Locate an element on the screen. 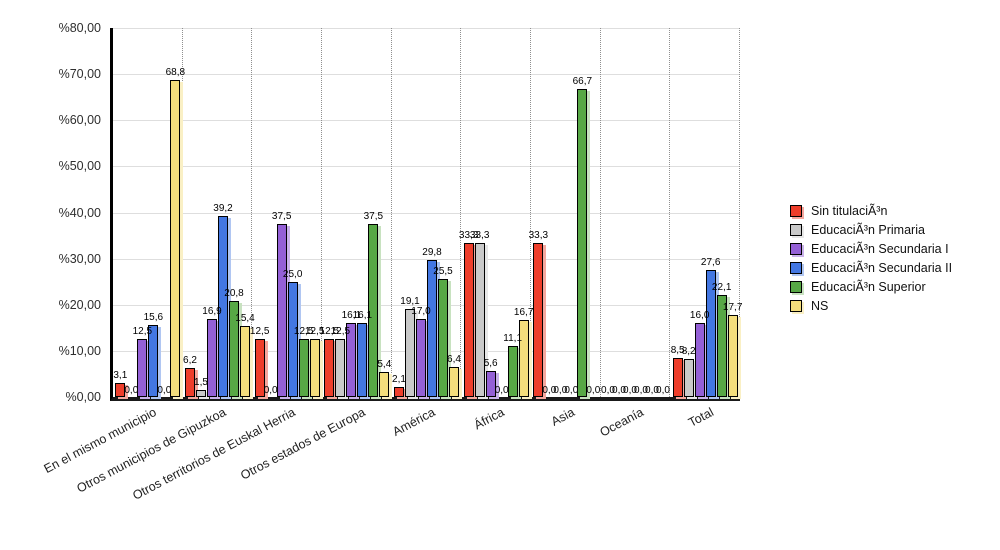 The height and width of the screenshot is (550, 1000). bar-value-label: 17,0 is located at coordinates (421, 311).